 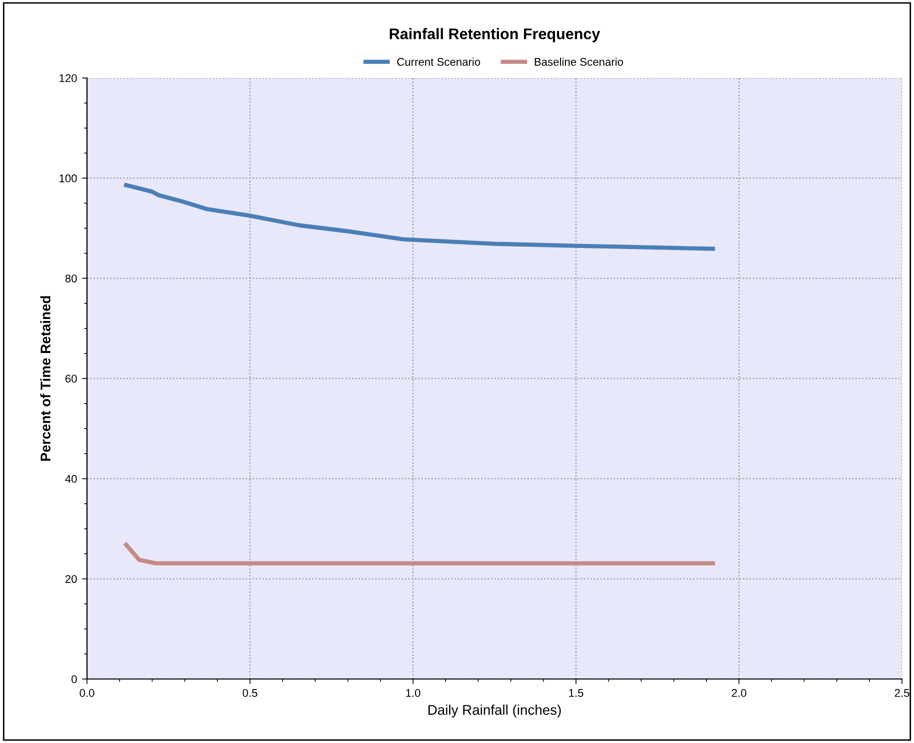 I want to click on y-tick-label: 20, so click(x=71, y=579).